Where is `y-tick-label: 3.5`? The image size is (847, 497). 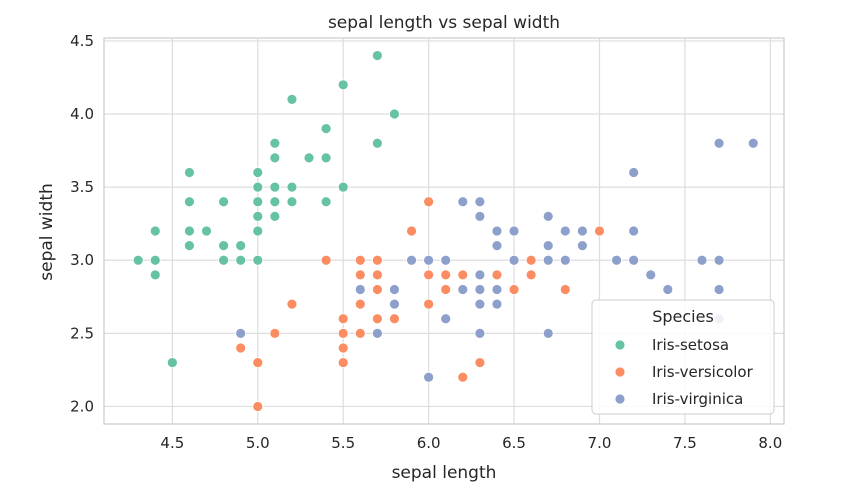
y-tick-label: 3.5 is located at coordinates (82, 187).